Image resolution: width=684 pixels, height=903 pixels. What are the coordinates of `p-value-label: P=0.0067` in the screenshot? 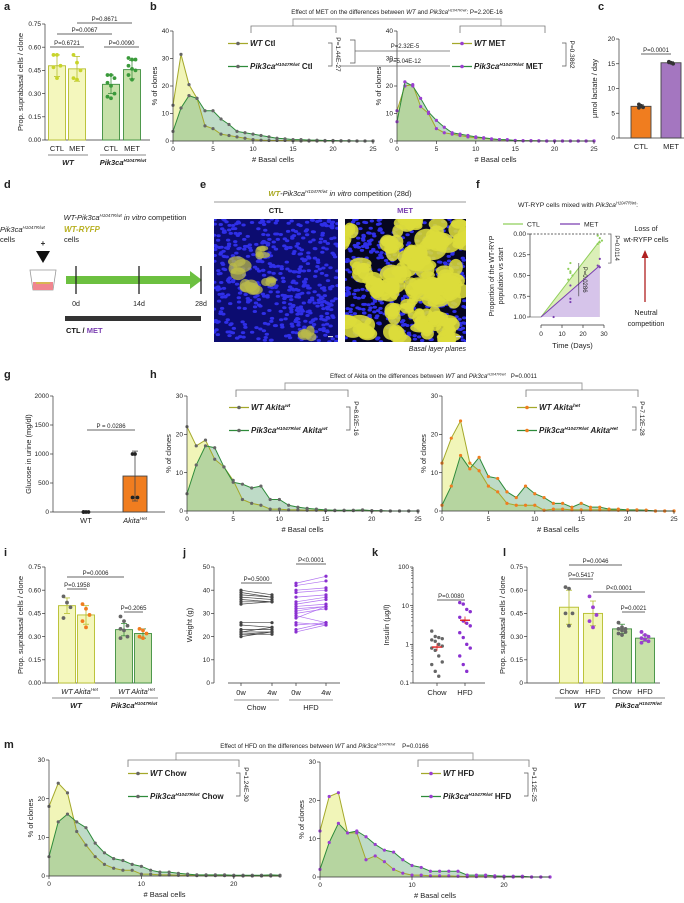 It's located at (85, 31).